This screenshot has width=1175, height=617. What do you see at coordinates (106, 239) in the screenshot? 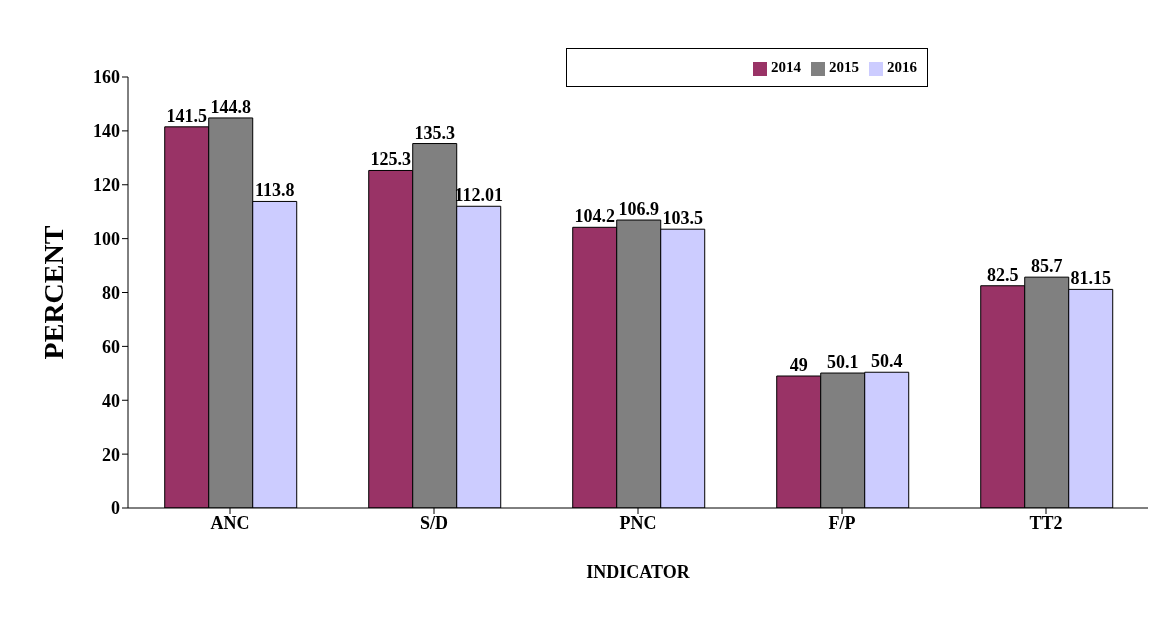
I see `y-tick-label: 100` at bounding box center [106, 239].